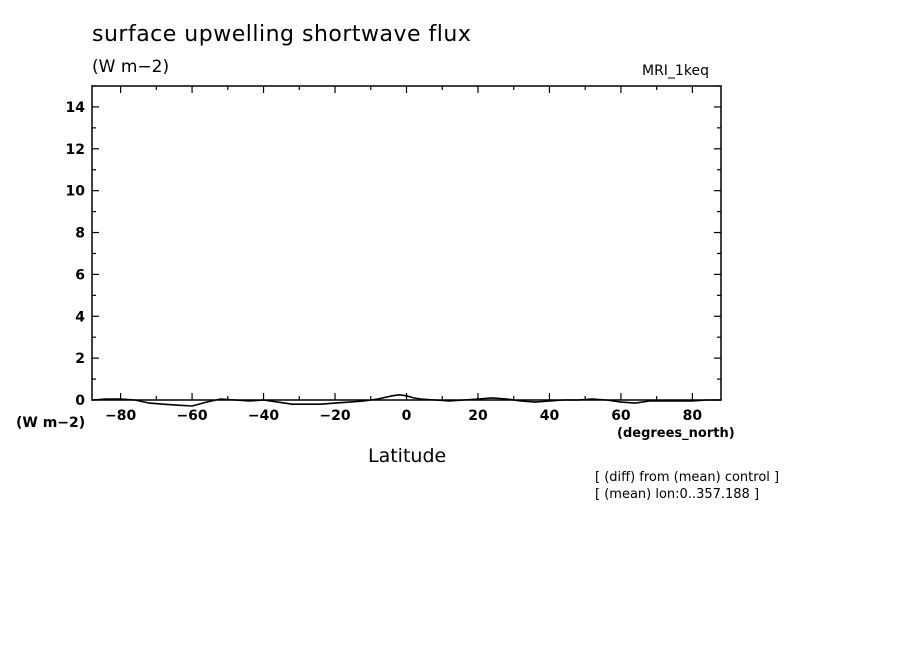 This screenshot has height=654, width=904. Describe the element at coordinates (334, 416) in the screenshot. I see `x-tick-label: −20` at that location.